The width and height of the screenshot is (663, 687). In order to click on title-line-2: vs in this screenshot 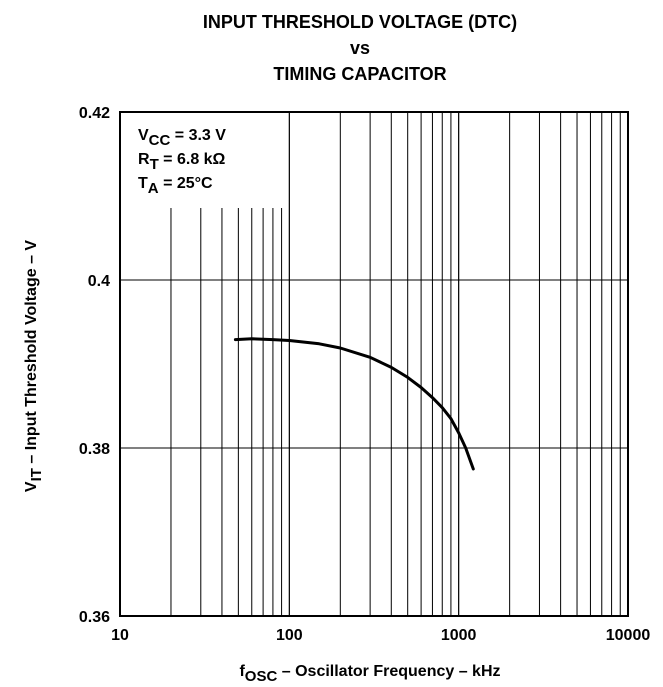, I will do `click(360, 48)`.